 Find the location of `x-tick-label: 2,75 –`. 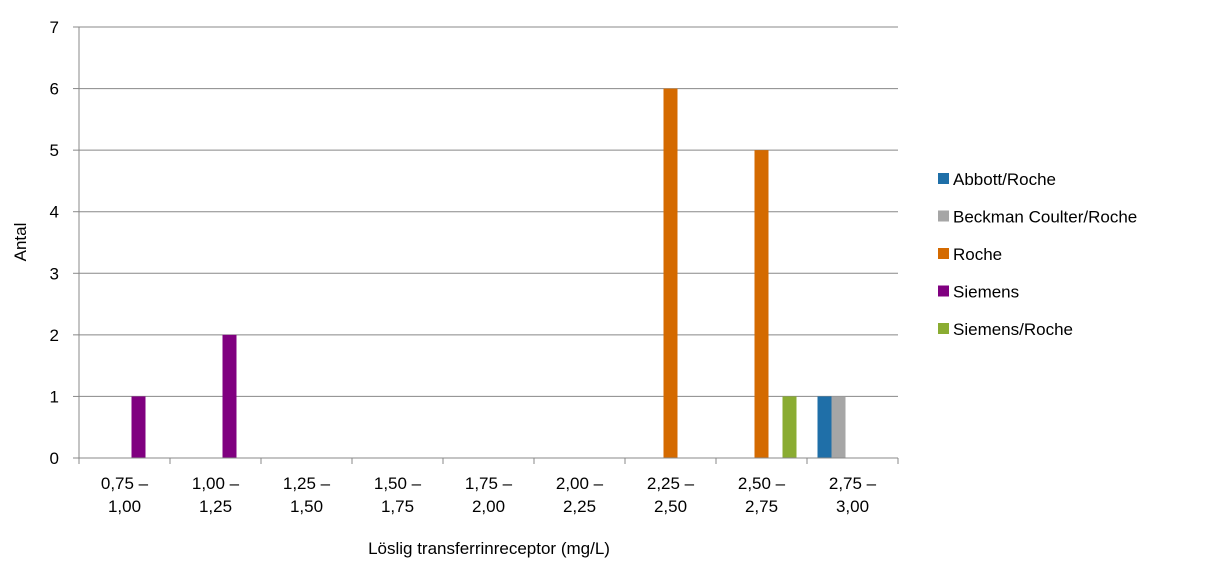

x-tick-label: 2,75 – is located at coordinates (853, 483).